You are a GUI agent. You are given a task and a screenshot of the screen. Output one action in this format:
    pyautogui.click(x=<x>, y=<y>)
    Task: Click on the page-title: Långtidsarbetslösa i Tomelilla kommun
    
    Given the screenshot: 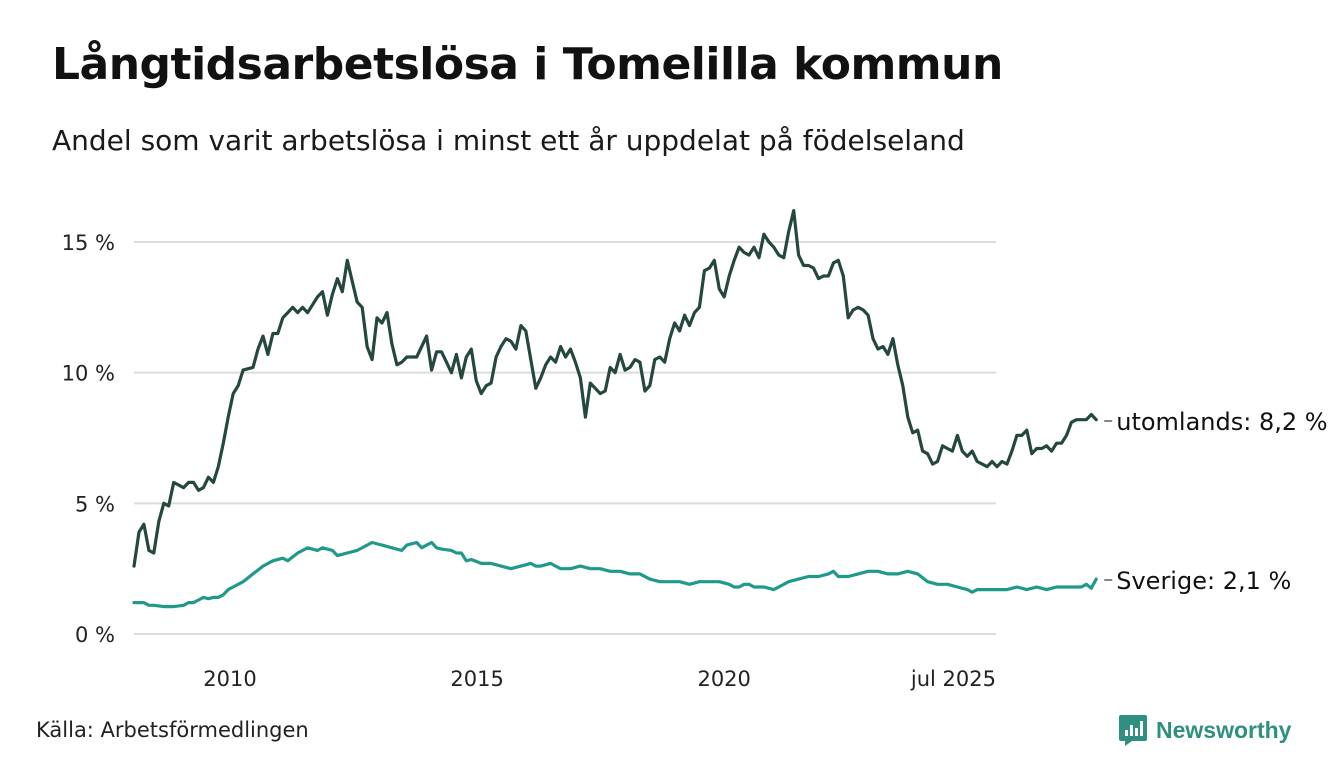 What is the action you would take?
    pyautogui.click(x=527, y=64)
    